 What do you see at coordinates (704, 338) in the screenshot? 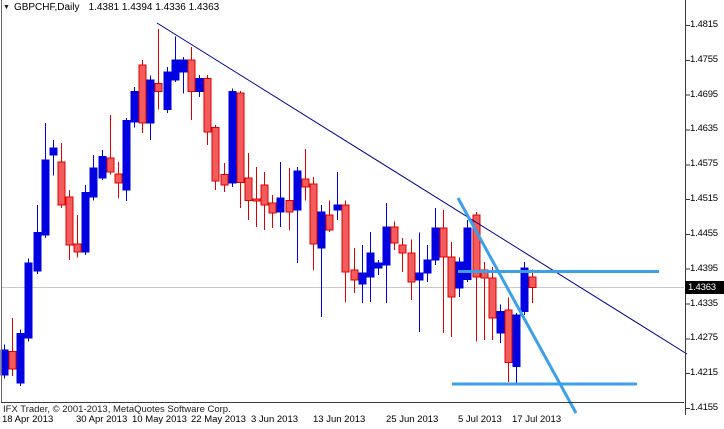
I see `price-axis-label: 1.4275` at bounding box center [704, 338].